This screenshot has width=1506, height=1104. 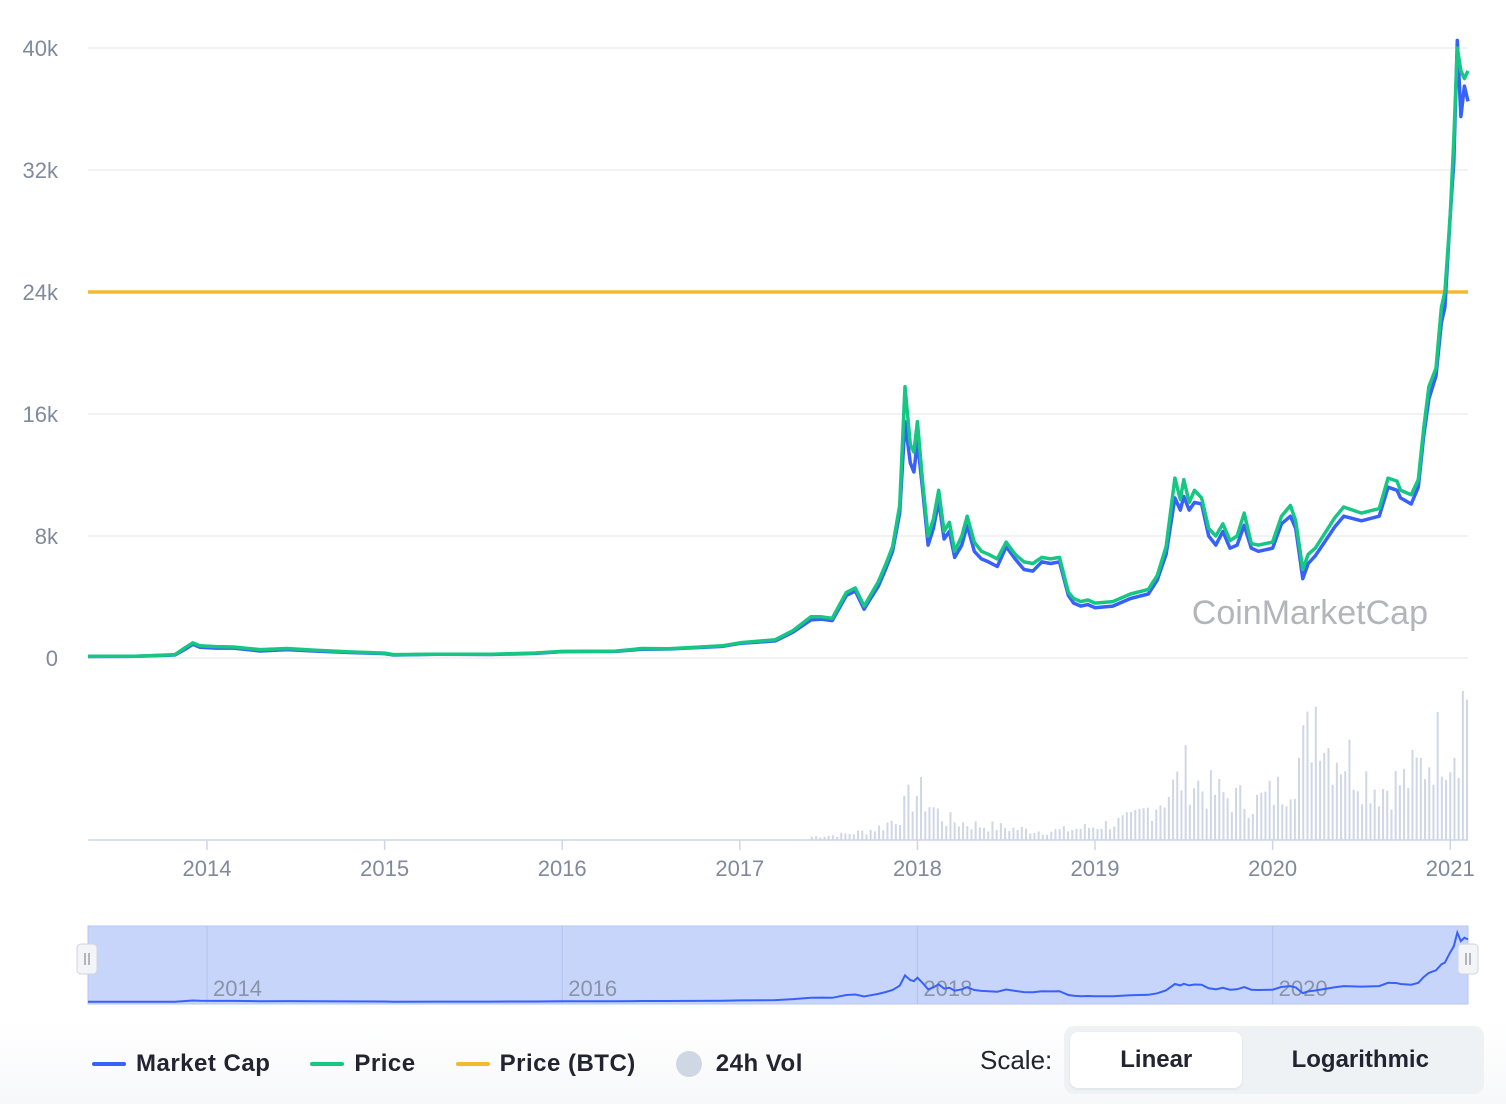 What do you see at coordinates (1139, 765) in the screenshot?
I see `volume-bars` at bounding box center [1139, 765].